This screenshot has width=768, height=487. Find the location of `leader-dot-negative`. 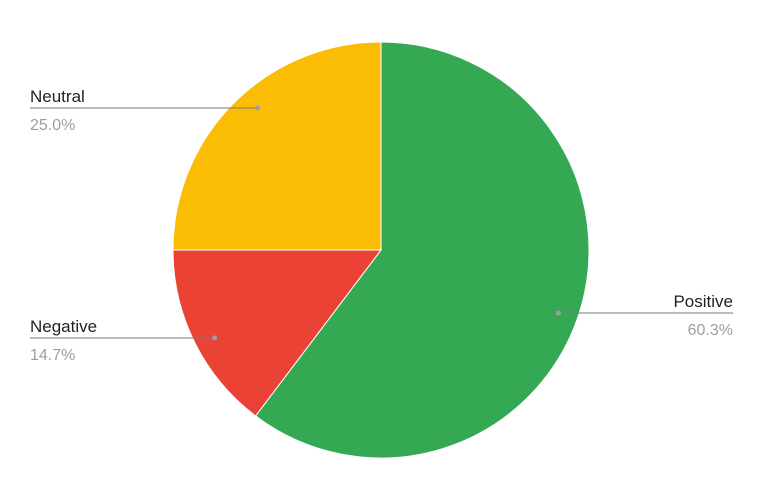

leader-dot-negative is located at coordinates (215, 338).